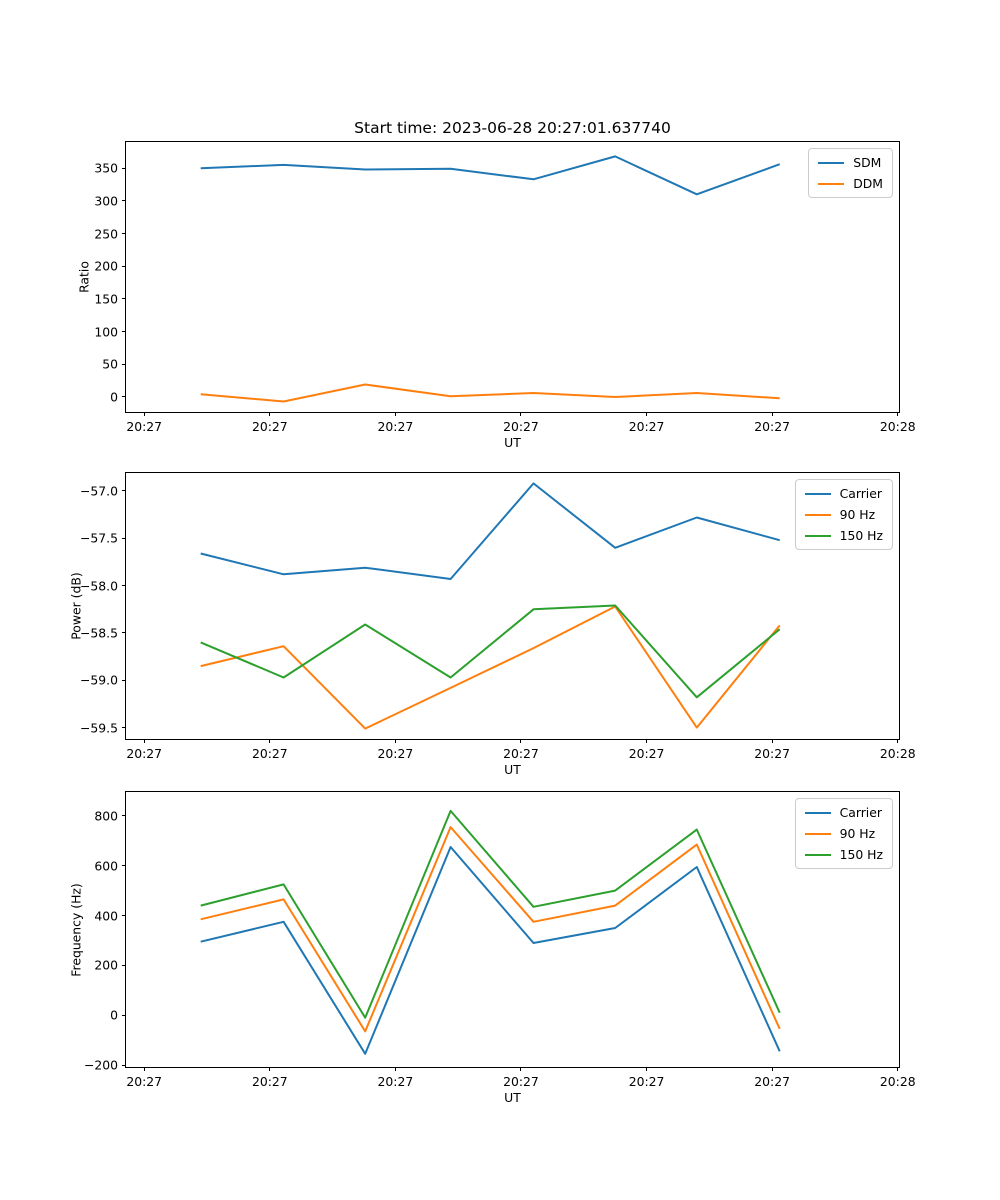 The width and height of the screenshot is (1000, 1200). I want to click on y-axis-label-text: Frequency (Hz), so click(76, 929).